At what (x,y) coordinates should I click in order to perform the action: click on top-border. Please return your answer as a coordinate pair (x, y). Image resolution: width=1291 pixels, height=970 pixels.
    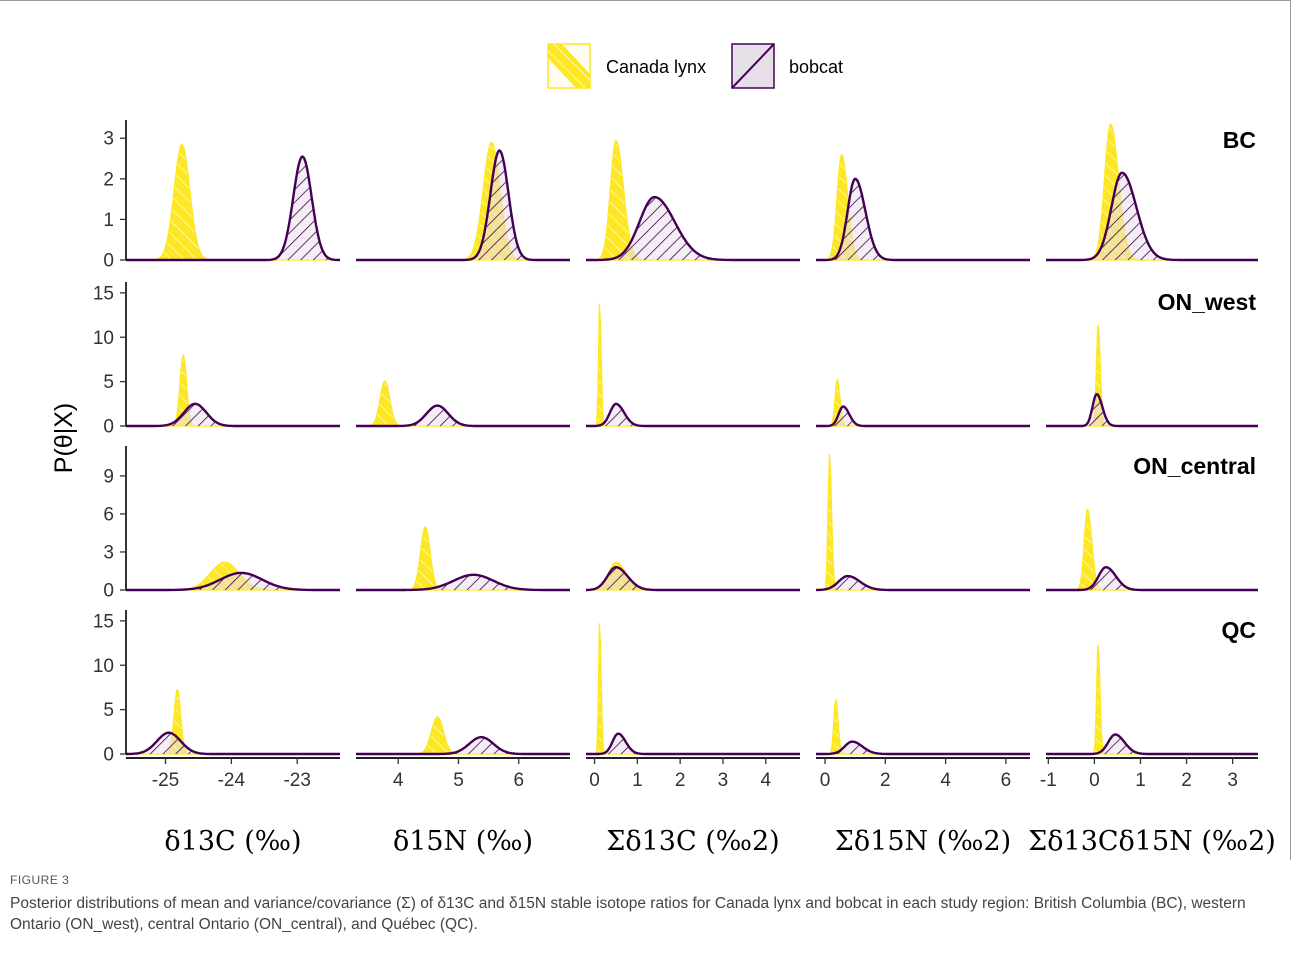
    Looking at the image, I should click on (645, 0).